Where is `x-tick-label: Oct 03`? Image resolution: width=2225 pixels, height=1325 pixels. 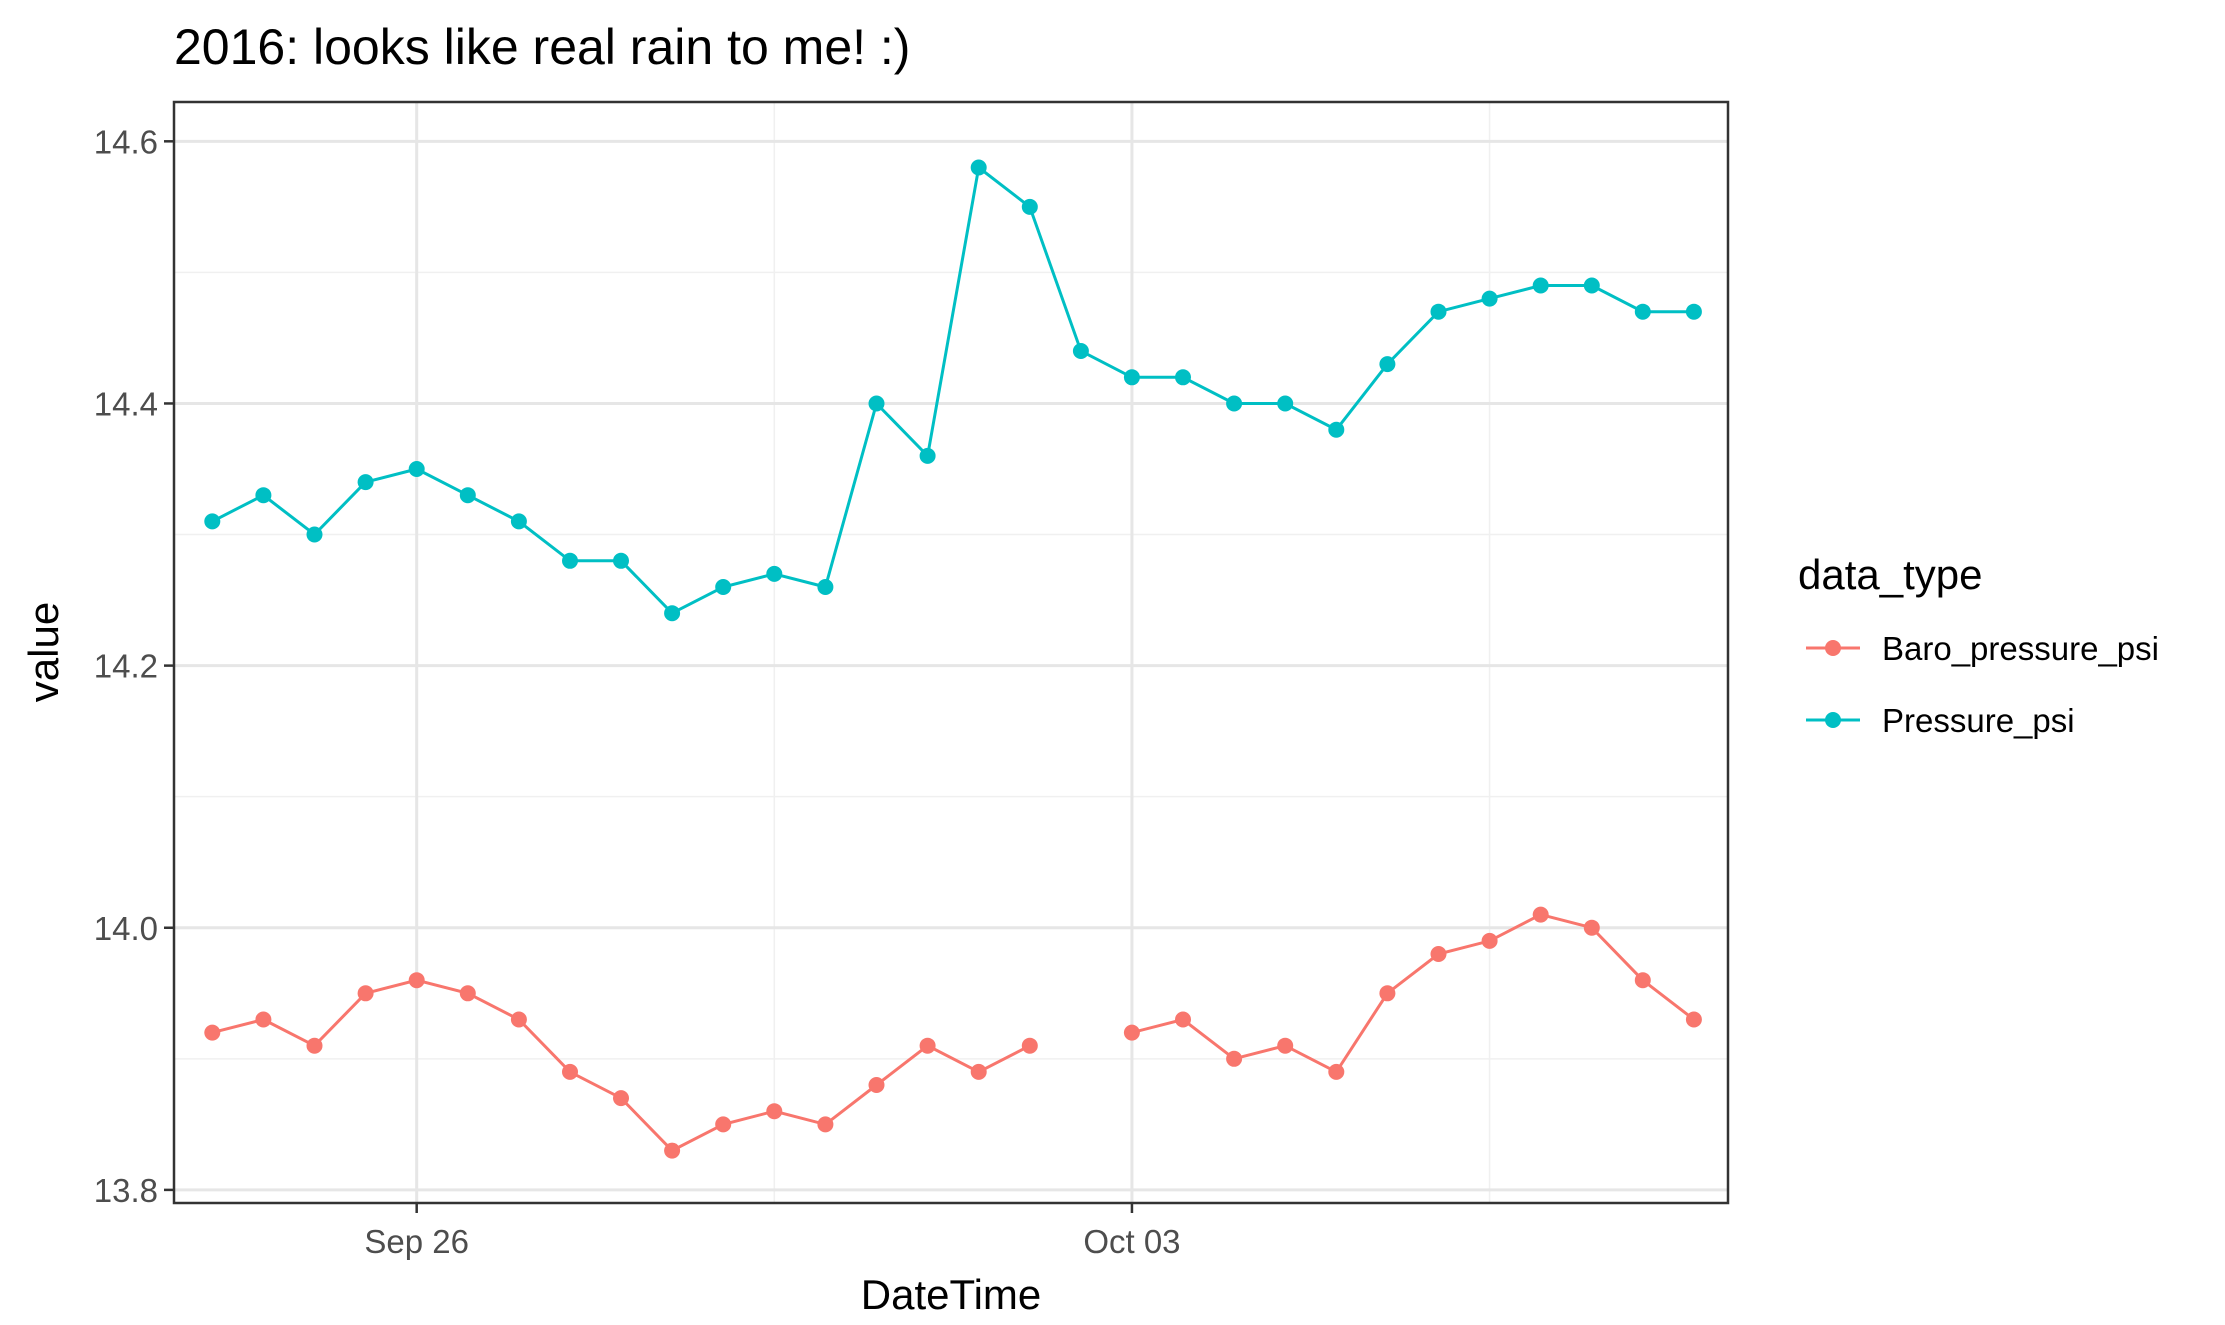
x-tick-label: Oct 03 is located at coordinates (1131, 1241).